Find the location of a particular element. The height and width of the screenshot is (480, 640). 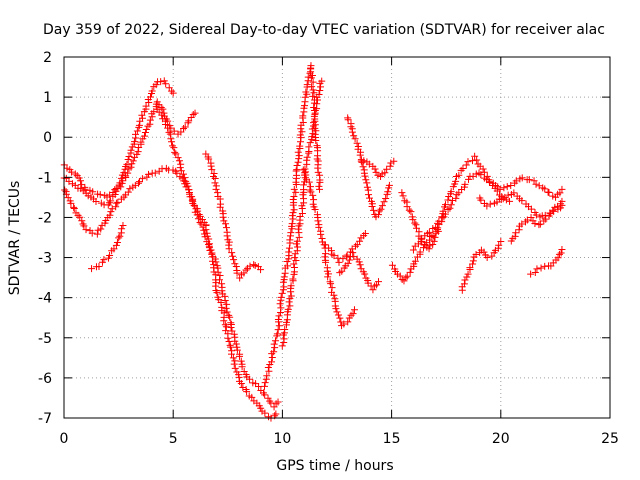

y-tick-label: -5 is located at coordinates (45, 339).